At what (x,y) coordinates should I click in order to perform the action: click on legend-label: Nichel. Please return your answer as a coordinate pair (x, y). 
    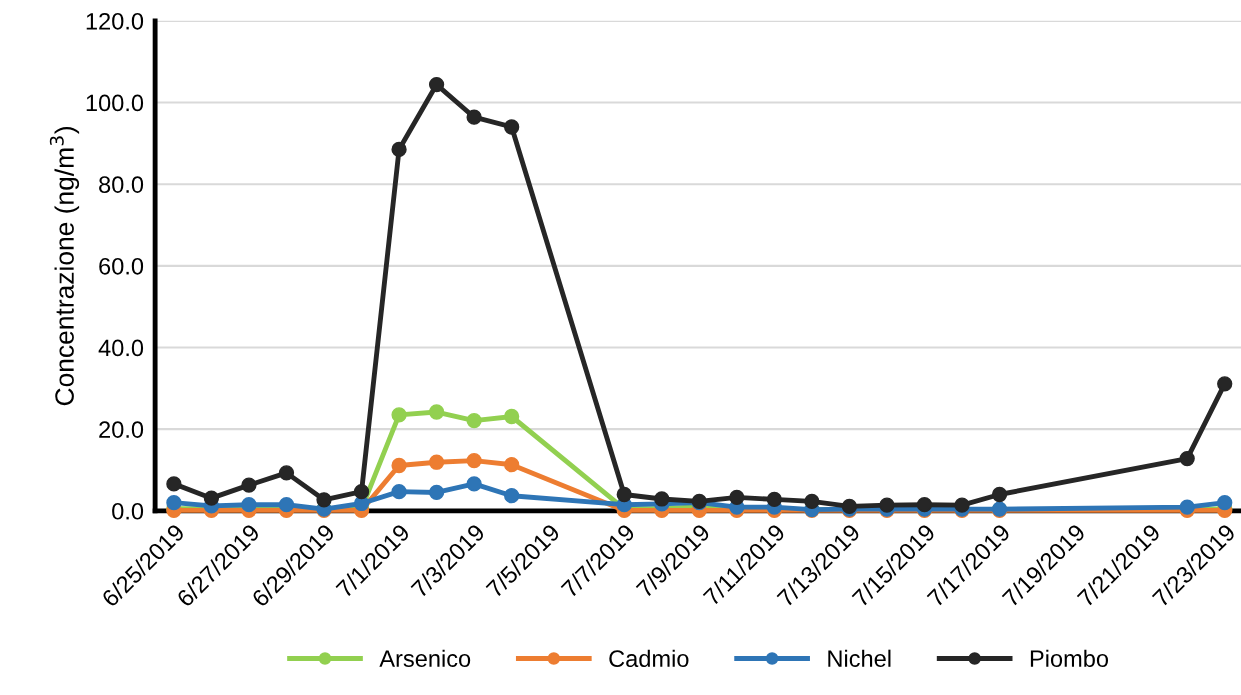
    Looking at the image, I should click on (859, 658).